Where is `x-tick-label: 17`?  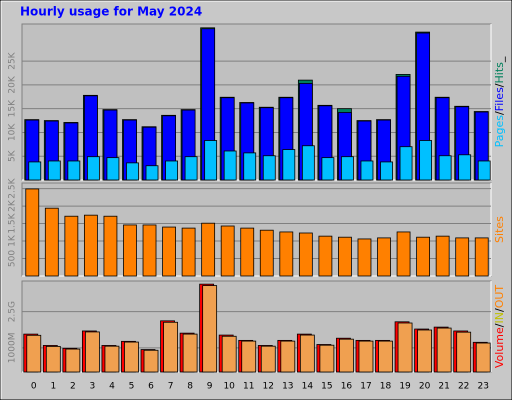 x-tick-label: 17 is located at coordinates (365, 387).